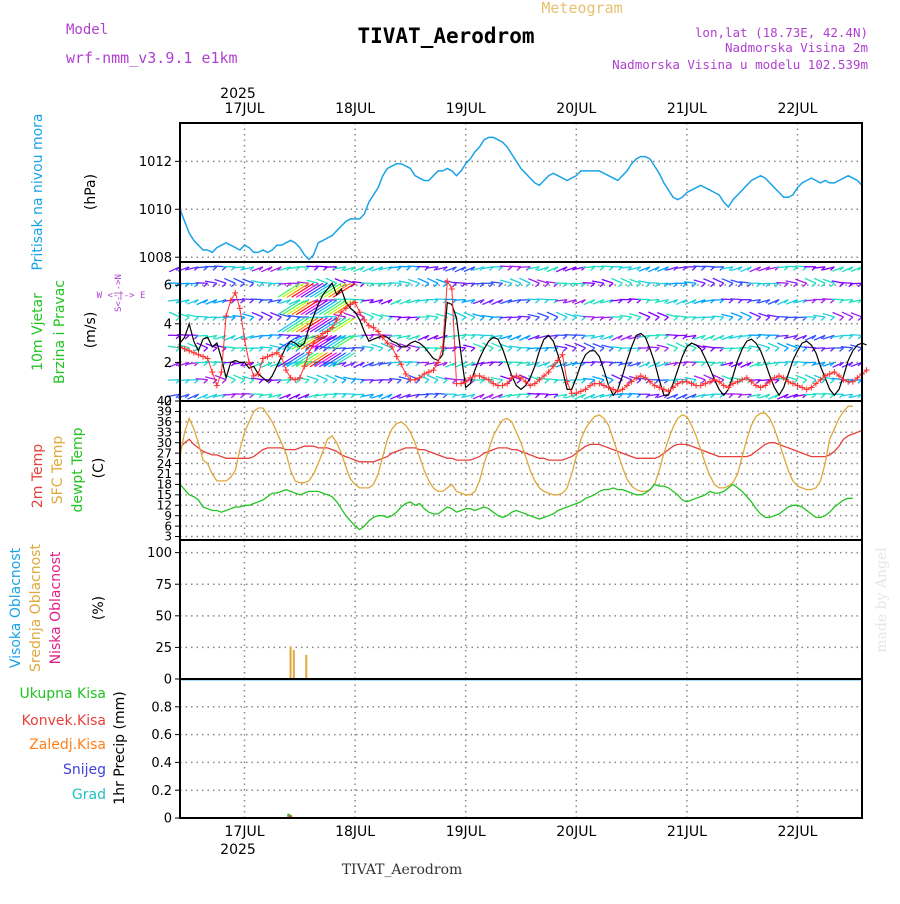  I want to click on watermark: made by Angel, so click(882, 600).